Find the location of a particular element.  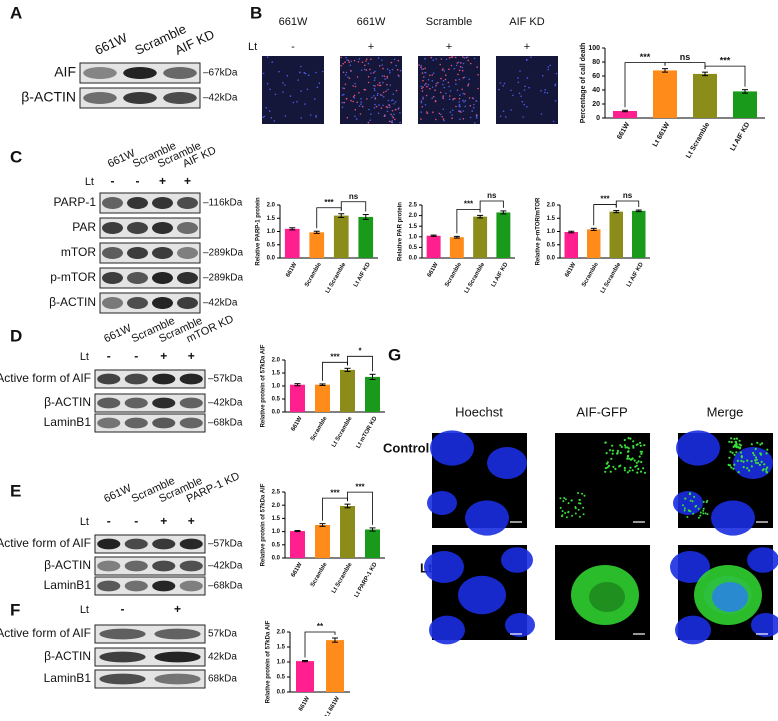

size-label: –289kDa is located at coordinates (223, 278).